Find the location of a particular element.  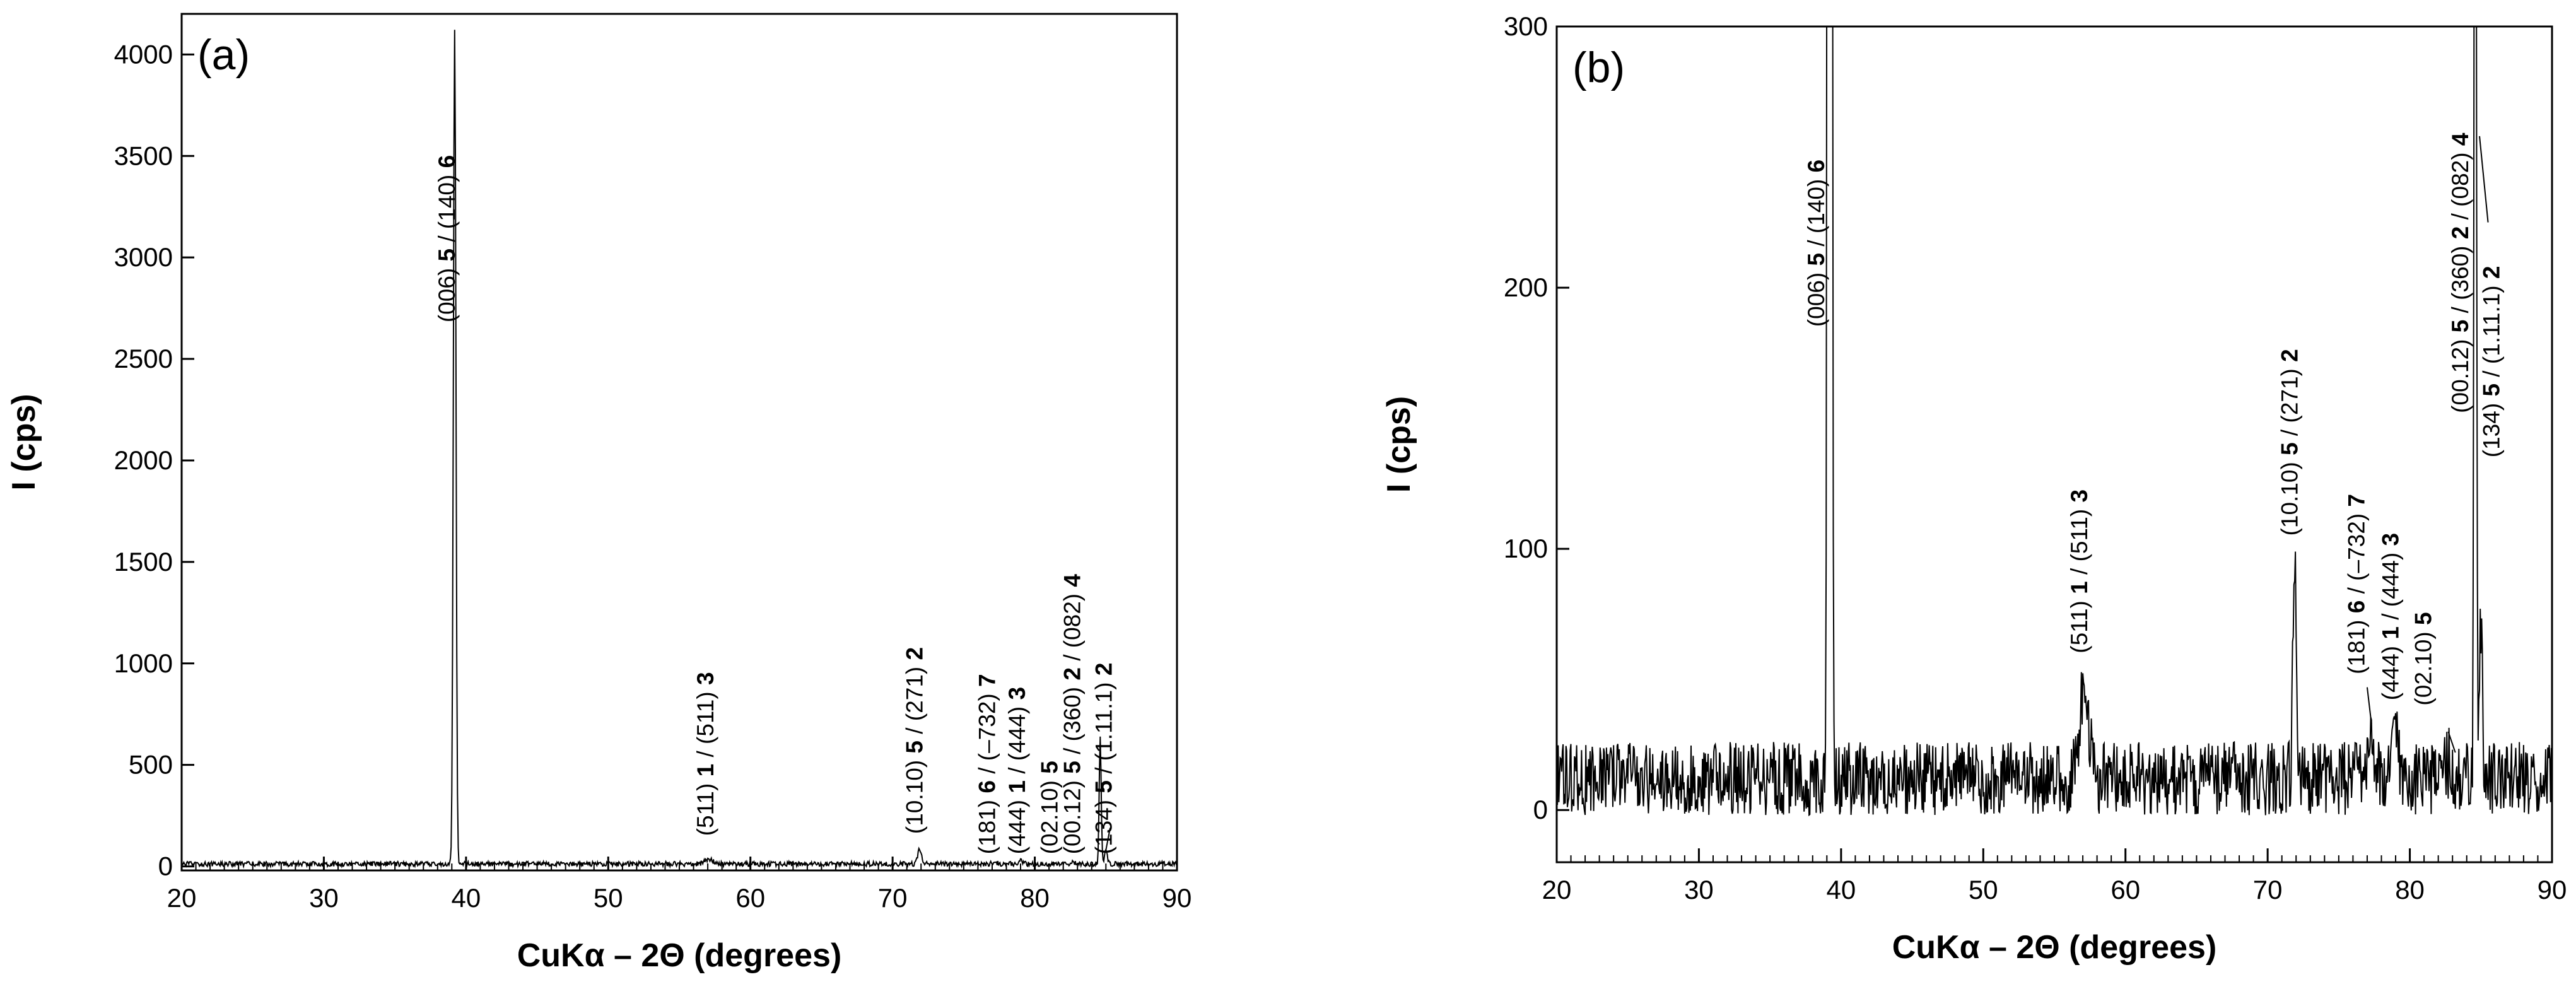

y-tick-label: 3000 is located at coordinates (143, 257).